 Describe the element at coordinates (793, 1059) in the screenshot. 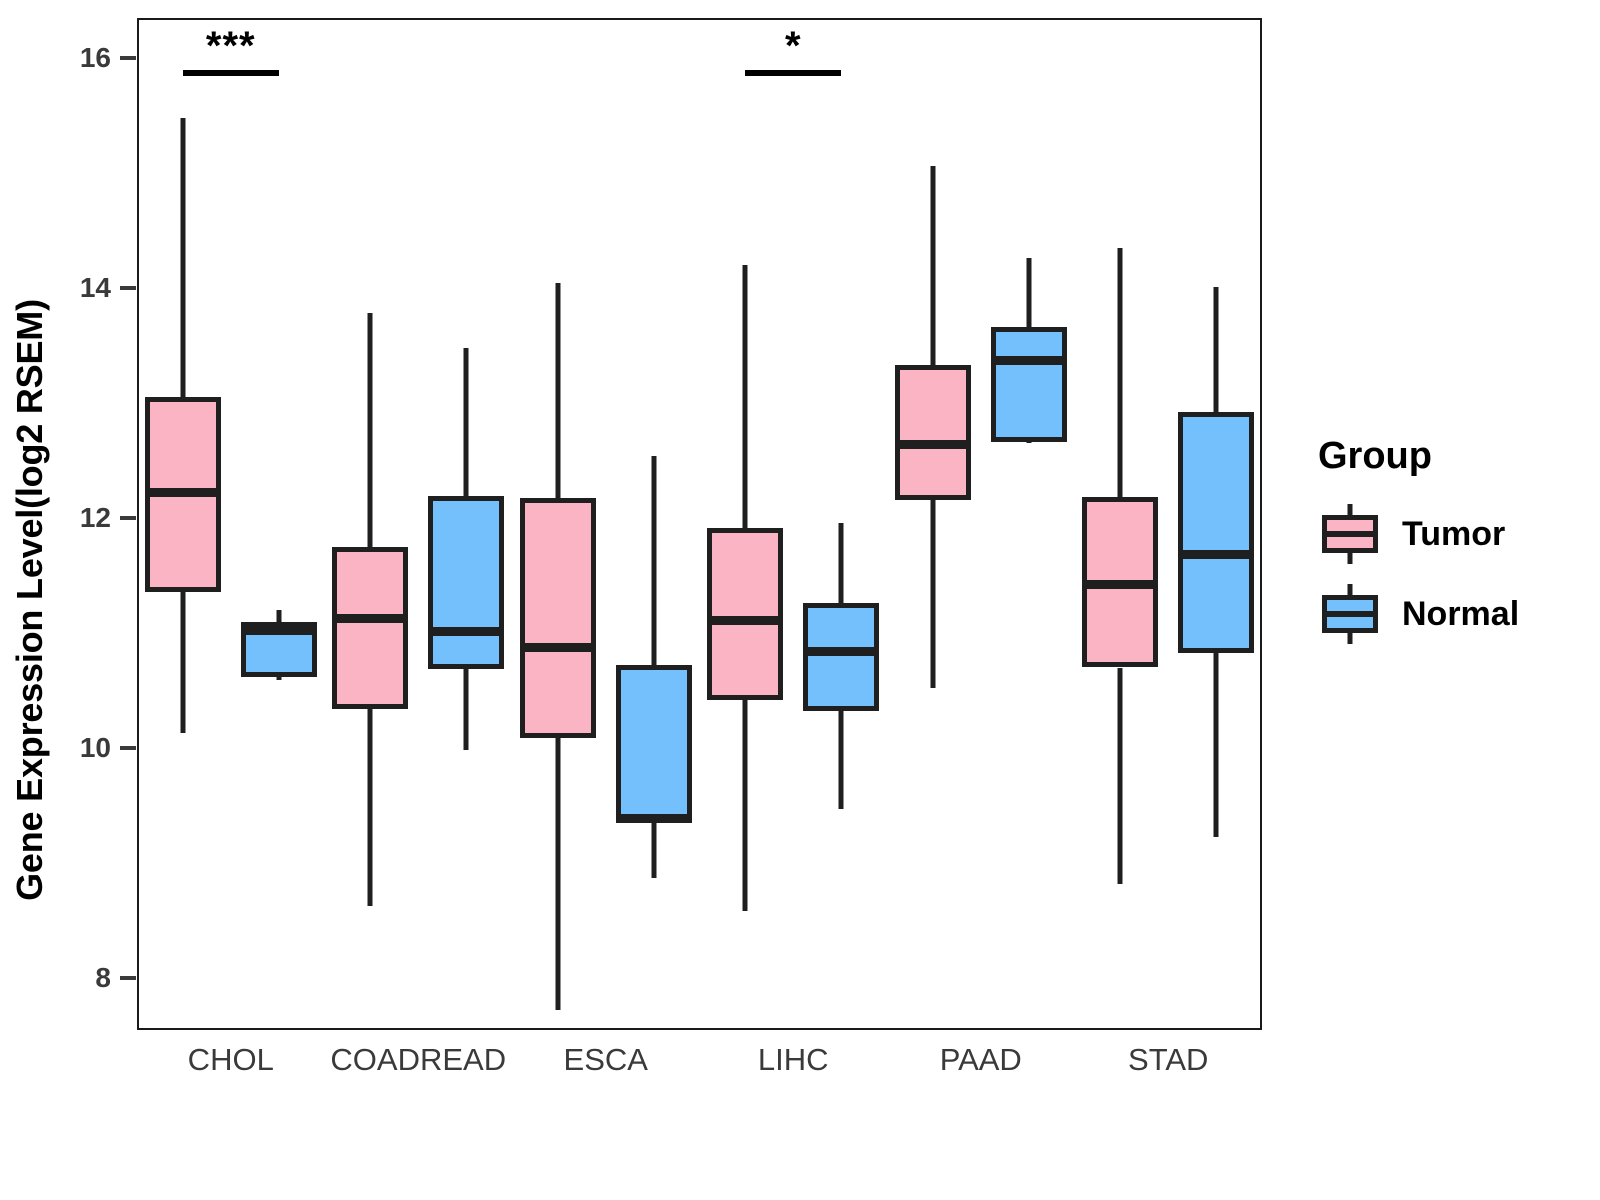

I see `x-axis-tick-label: LIHC` at that location.